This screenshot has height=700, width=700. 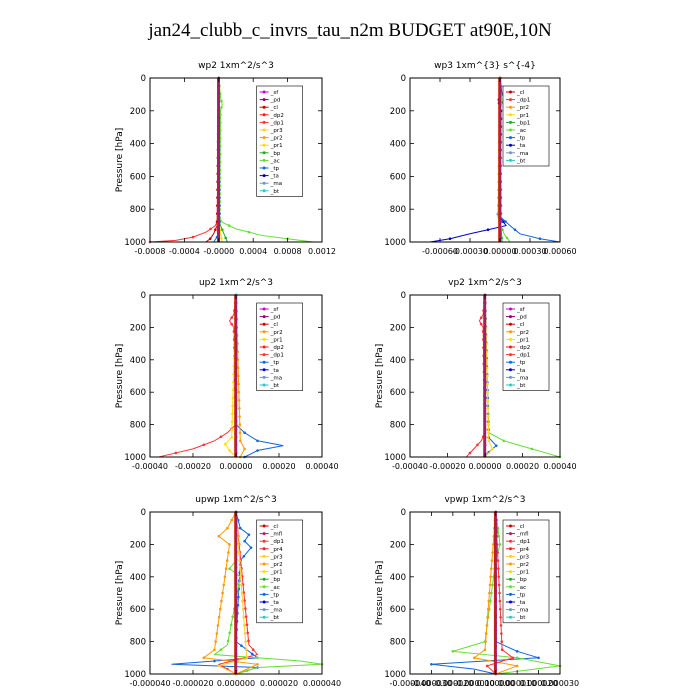 What do you see at coordinates (523, 557) in the screenshot?
I see `legend-entry: _pr3` at bounding box center [523, 557].